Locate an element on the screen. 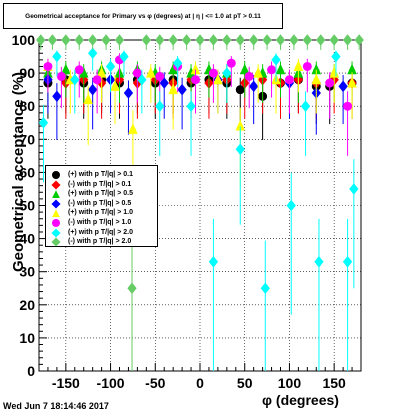 Image resolution: width=400 pixels, height=414 pixels. datestamp: Wed Jun 7 18:14:46 2017 is located at coordinates (56, 406).